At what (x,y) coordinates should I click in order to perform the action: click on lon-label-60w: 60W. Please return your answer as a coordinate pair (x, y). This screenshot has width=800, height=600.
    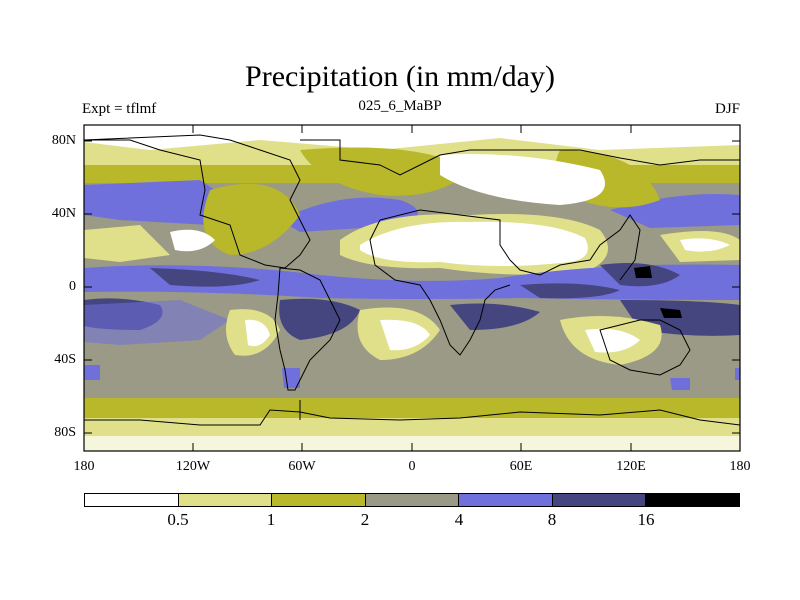
    Looking at the image, I should click on (302, 466).